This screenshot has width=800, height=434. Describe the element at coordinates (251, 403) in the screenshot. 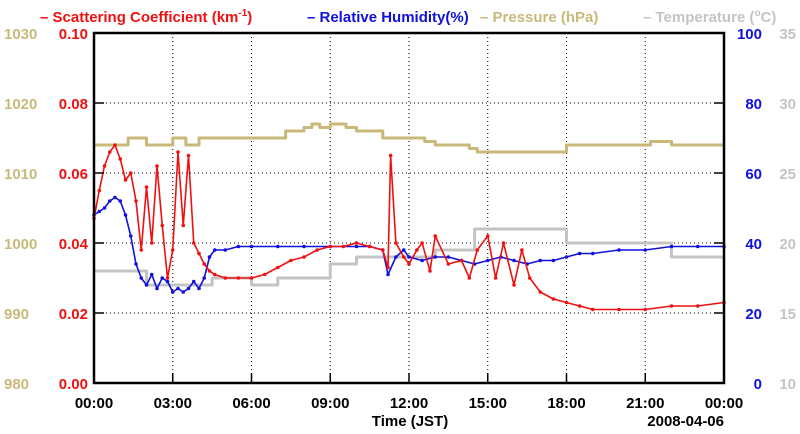

I see `x-tick-label: 06:00` at that location.